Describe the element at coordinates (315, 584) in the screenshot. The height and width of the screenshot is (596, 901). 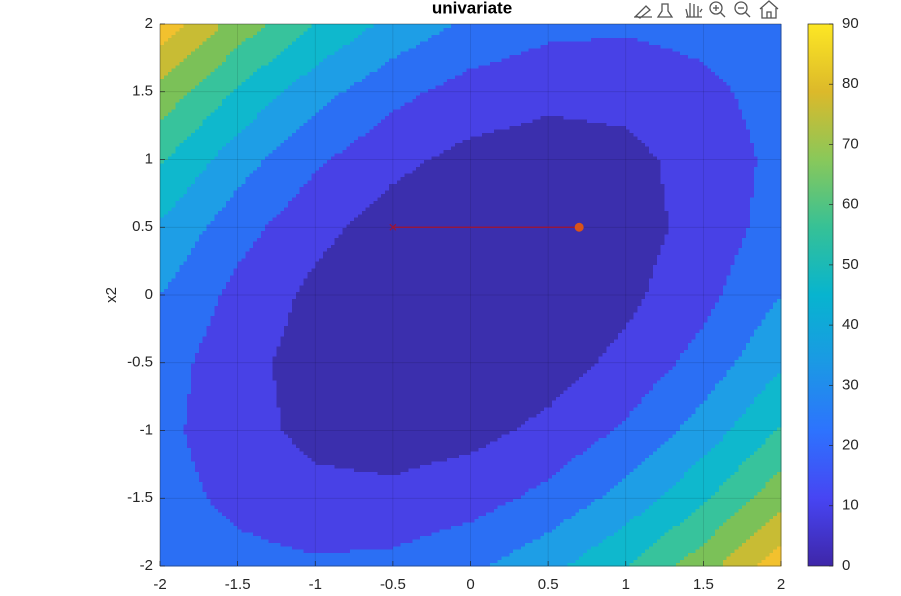
I see `x-tick-label: -1` at that location.